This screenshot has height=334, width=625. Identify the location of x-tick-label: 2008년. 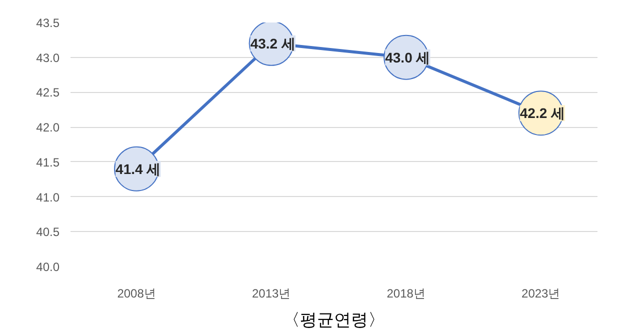
(136, 293).